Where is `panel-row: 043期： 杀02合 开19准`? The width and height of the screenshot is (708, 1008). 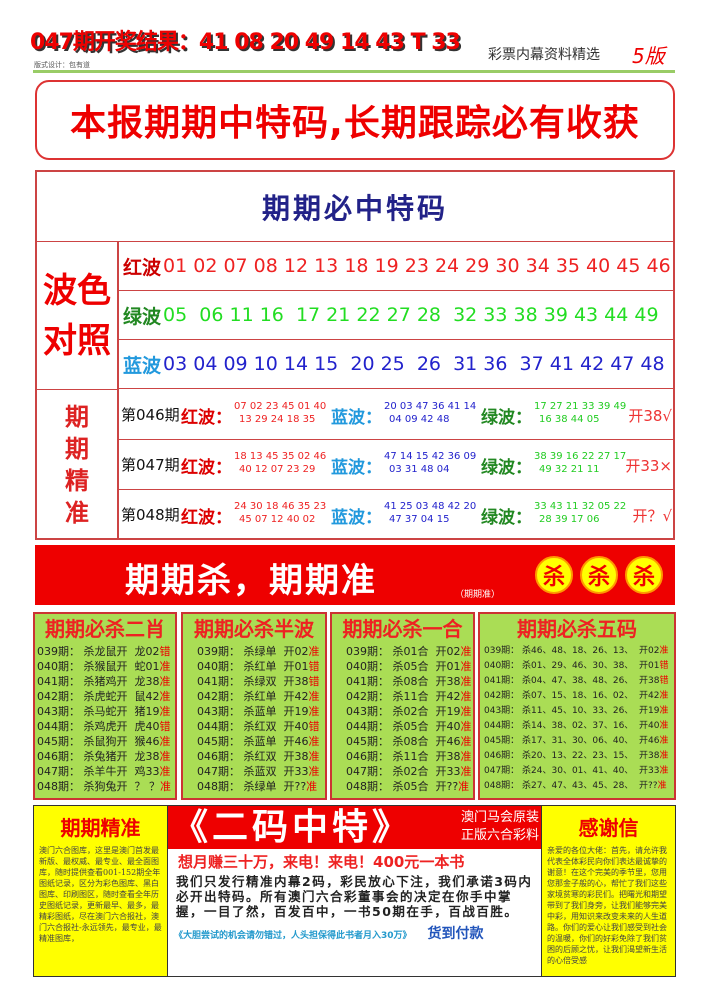 panel-row: 043期： 杀02合 开19准 is located at coordinates (402, 711).